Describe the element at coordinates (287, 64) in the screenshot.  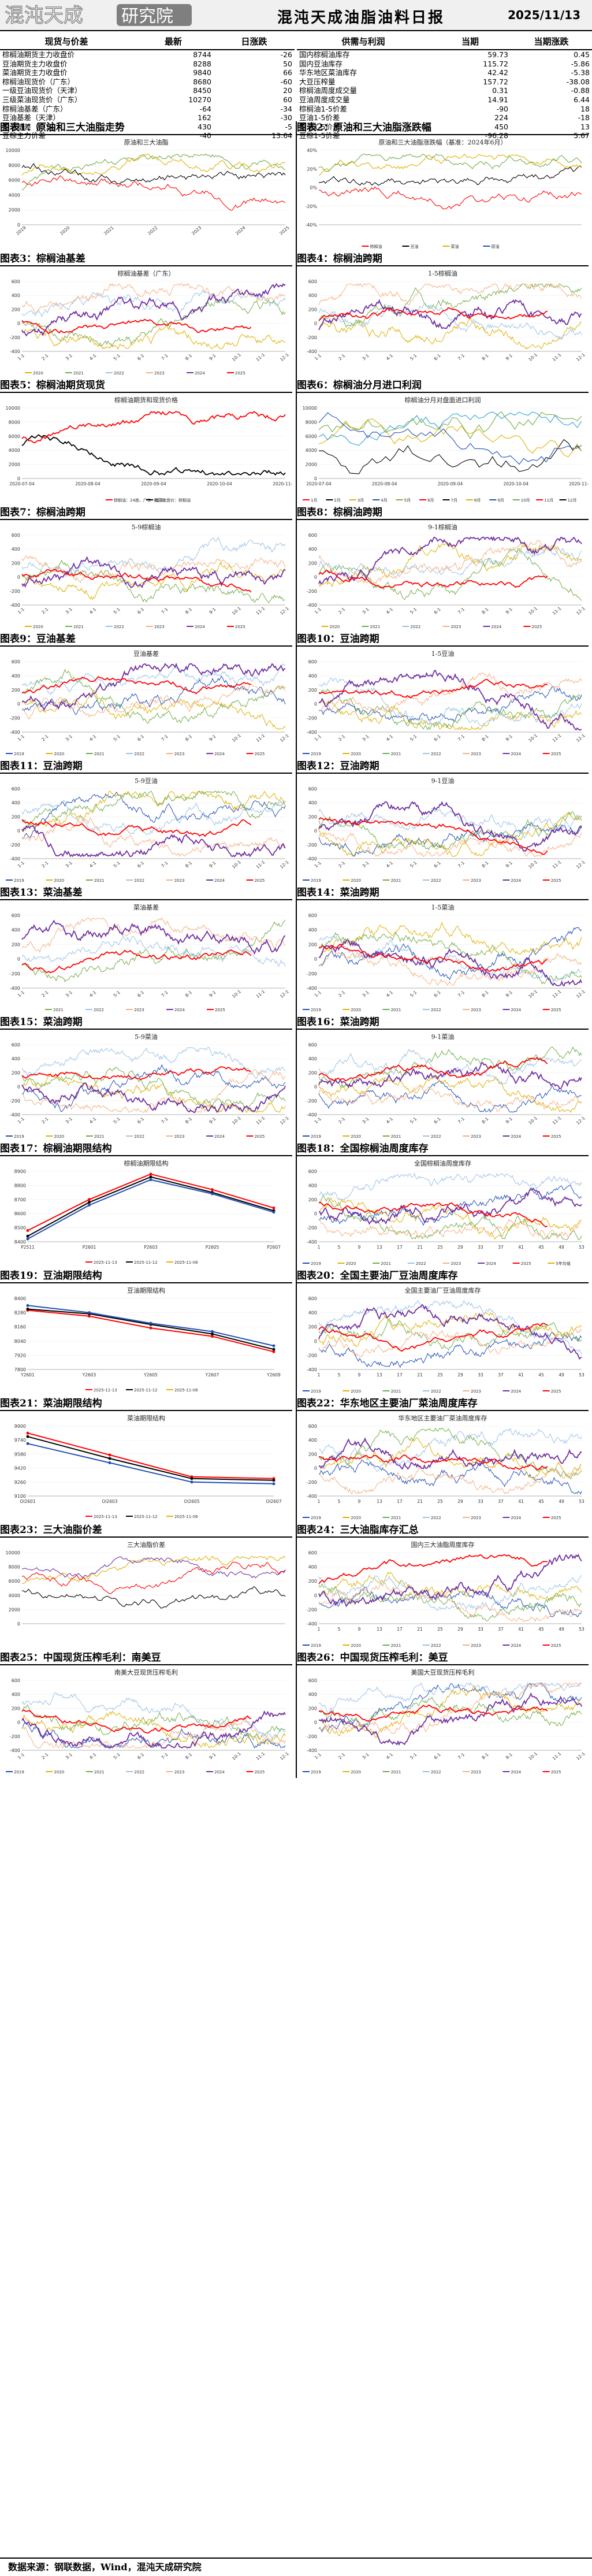
I see `cell-value: 50` at that location.